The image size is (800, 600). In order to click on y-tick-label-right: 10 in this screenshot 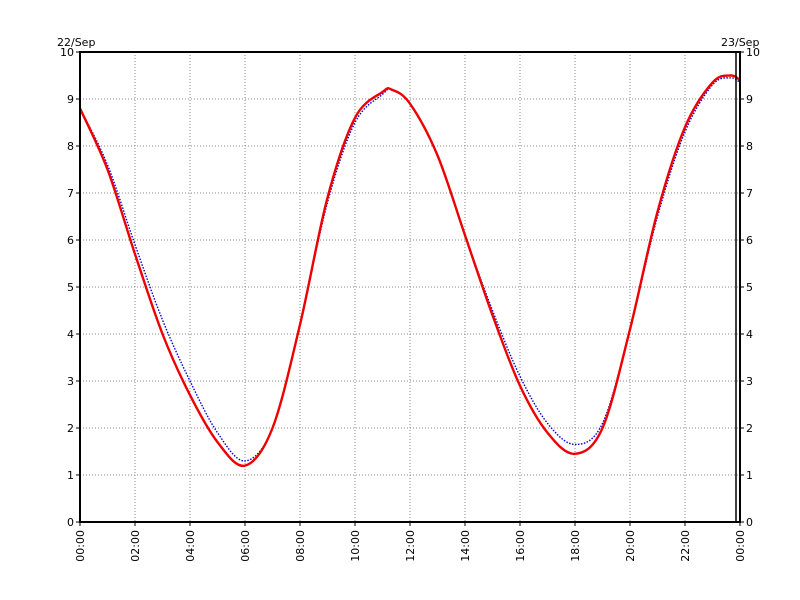, I will do `click(753, 52)`.